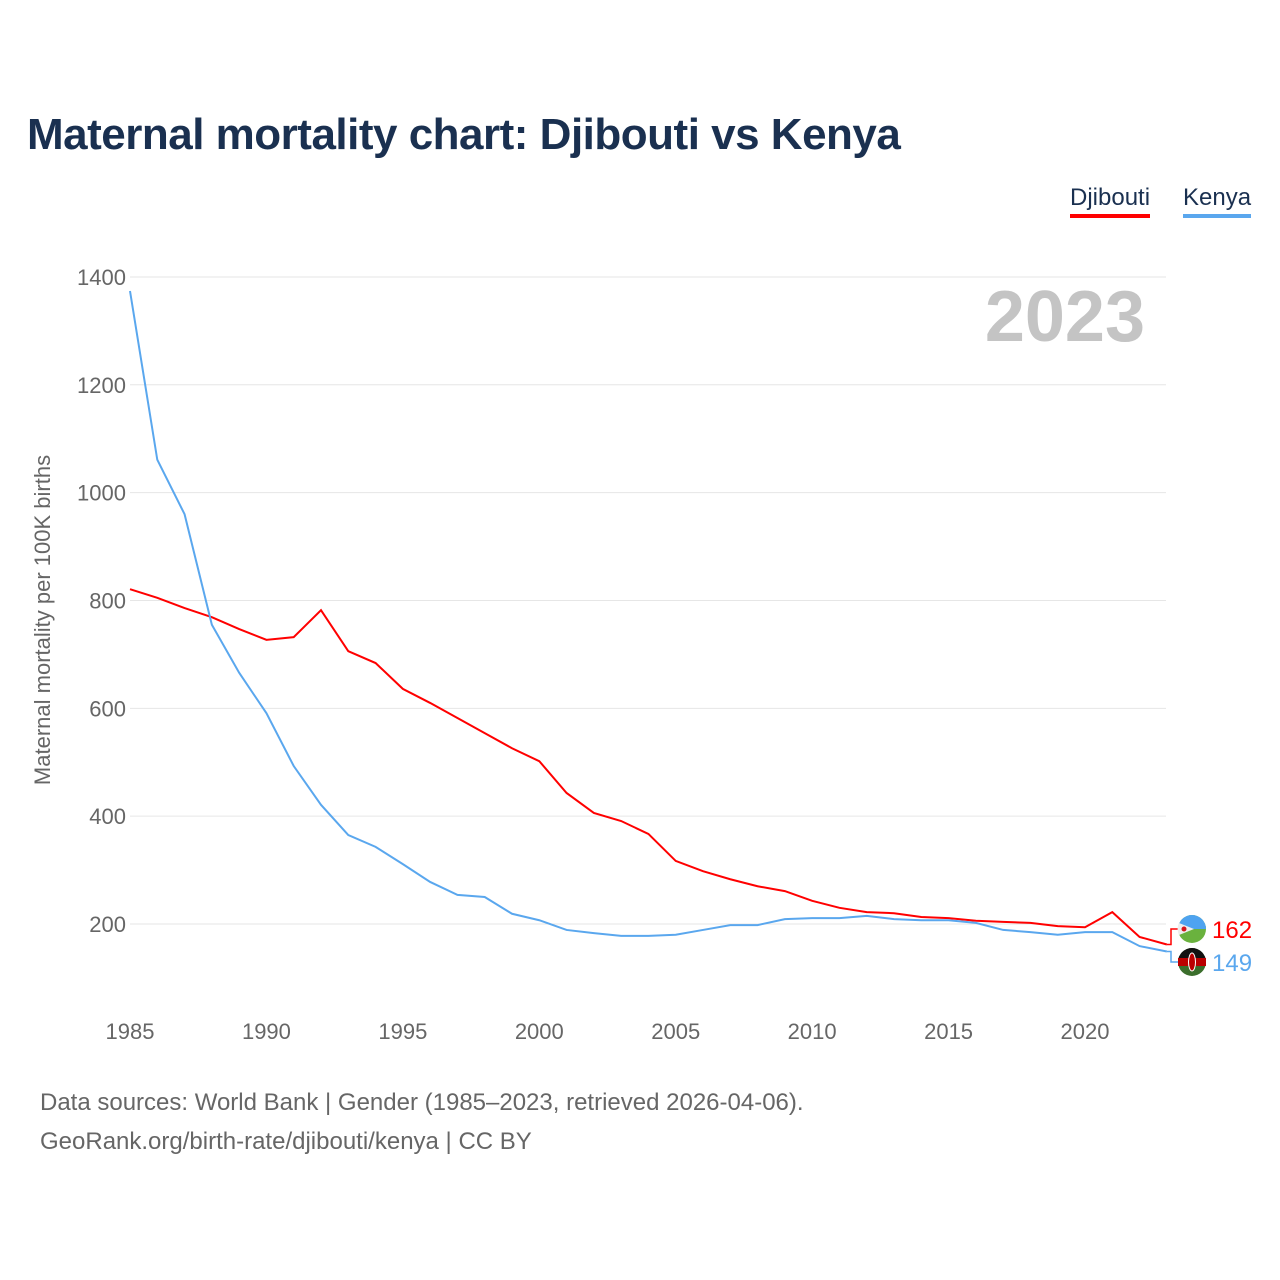  I want to click on legend-kenya: Kenya, so click(1217, 201).